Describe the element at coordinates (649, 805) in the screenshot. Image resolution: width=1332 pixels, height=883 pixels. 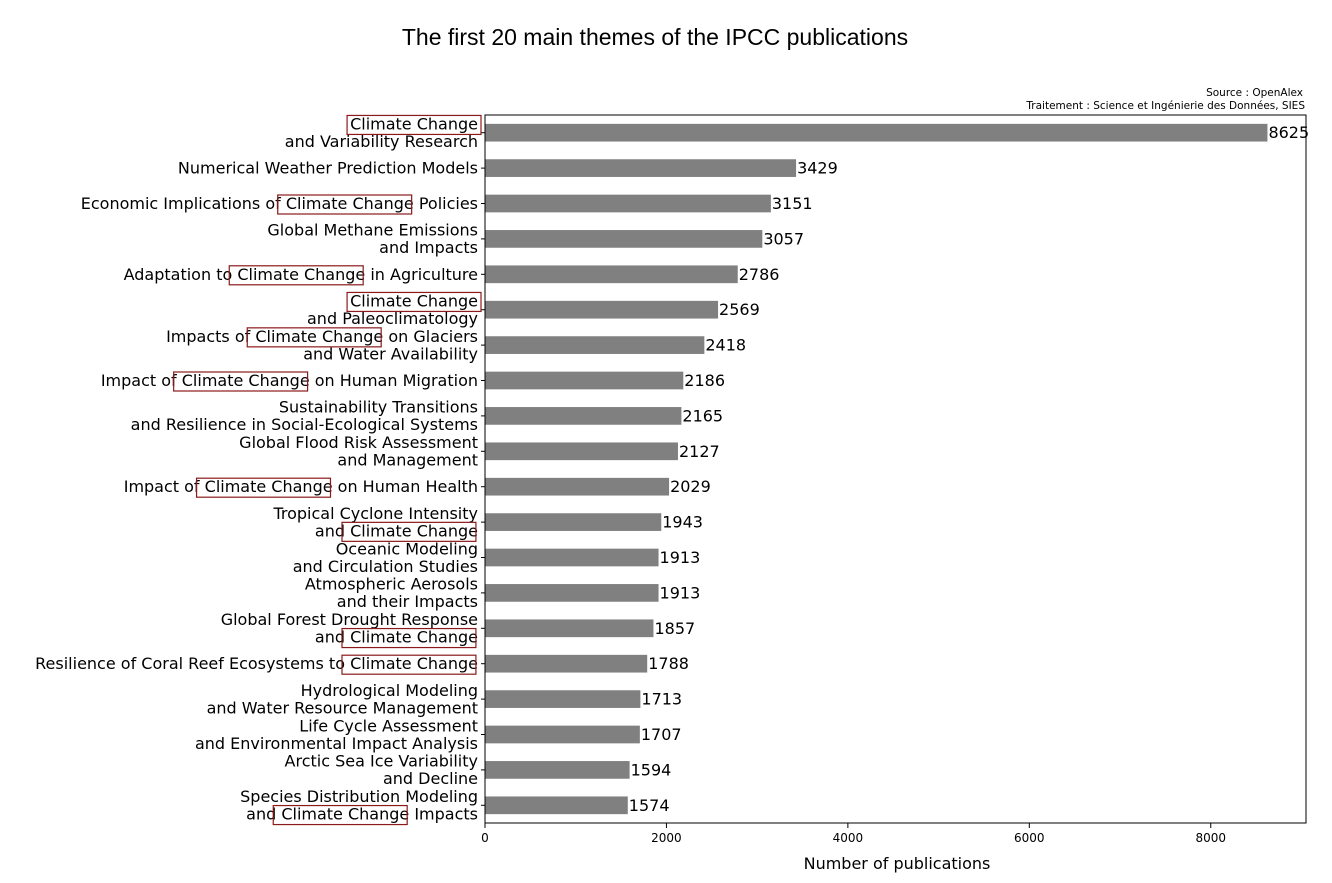
I see `data-label: 1574` at that location.